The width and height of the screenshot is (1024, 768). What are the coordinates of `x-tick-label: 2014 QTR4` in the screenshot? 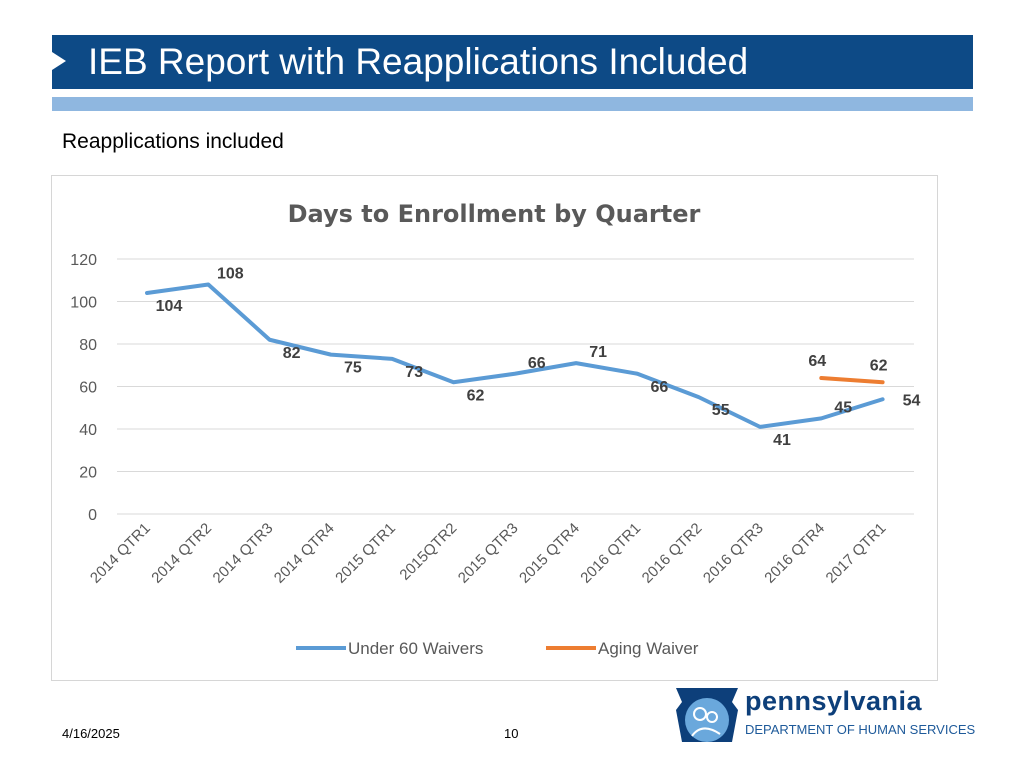 It's located at (304, 553).